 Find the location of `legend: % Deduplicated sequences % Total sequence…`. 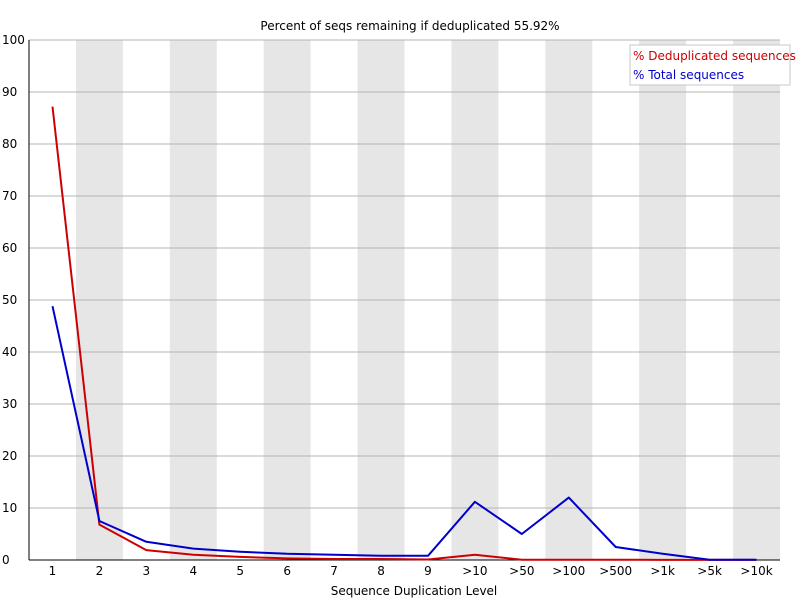

legend: % Deduplicated sequences % Total sequence… is located at coordinates (712, 65).